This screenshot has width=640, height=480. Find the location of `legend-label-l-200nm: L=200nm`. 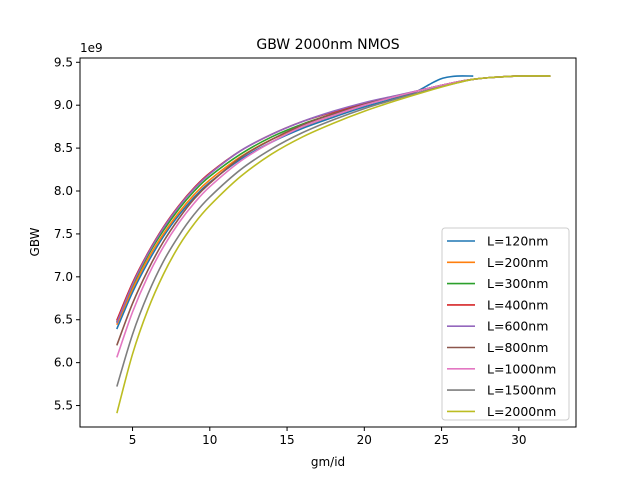

legend-label-l-200nm: L=200nm is located at coordinates (517, 262).